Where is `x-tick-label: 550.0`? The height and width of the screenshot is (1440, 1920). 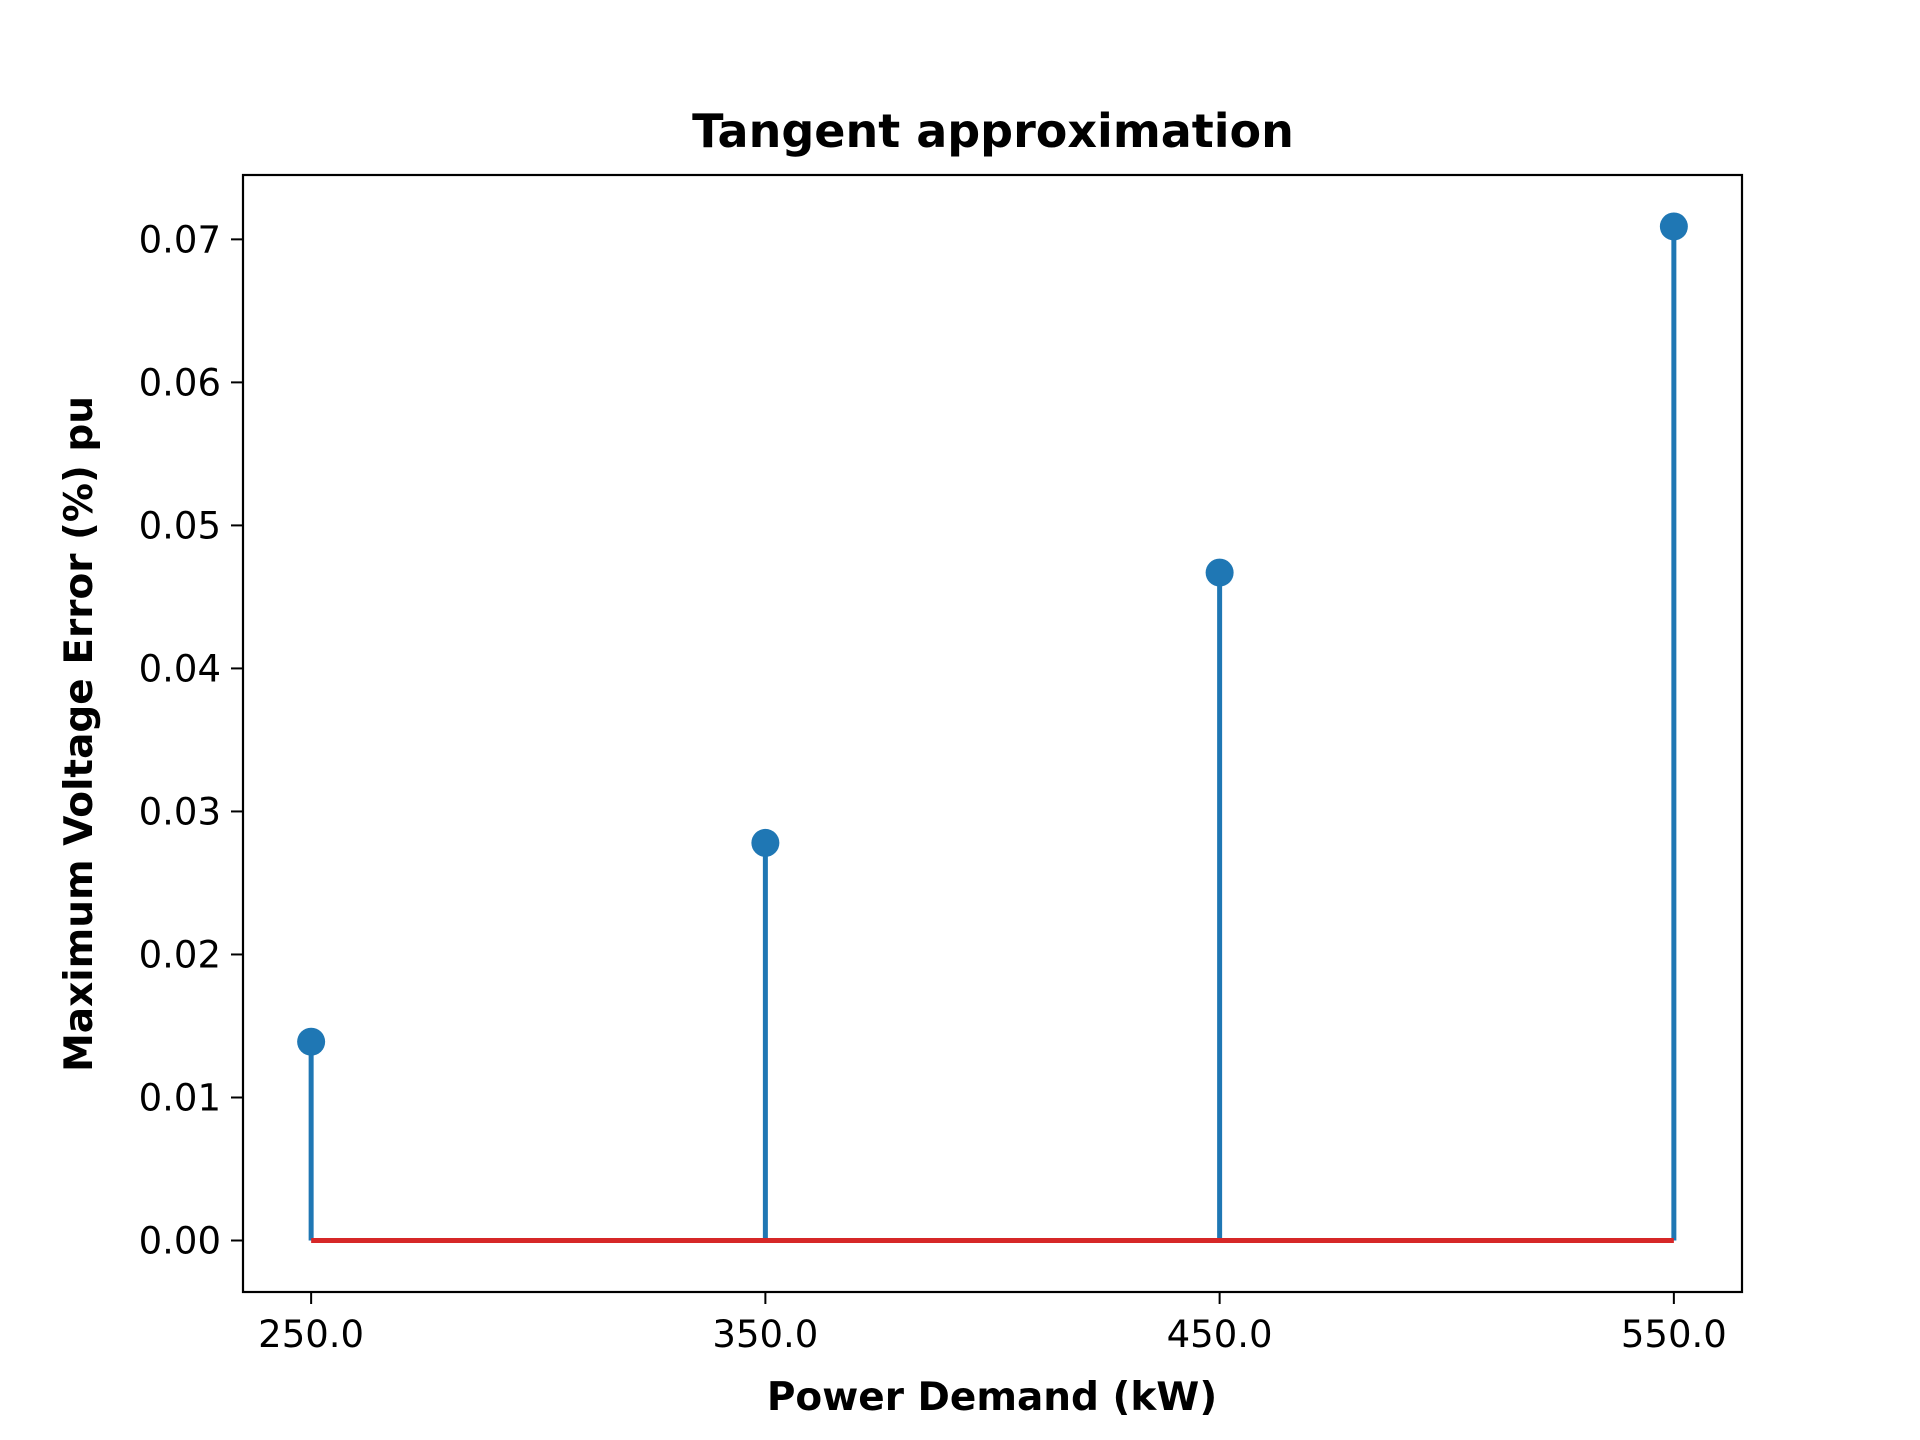 x-tick-label: 550.0 is located at coordinates (1674, 1334).